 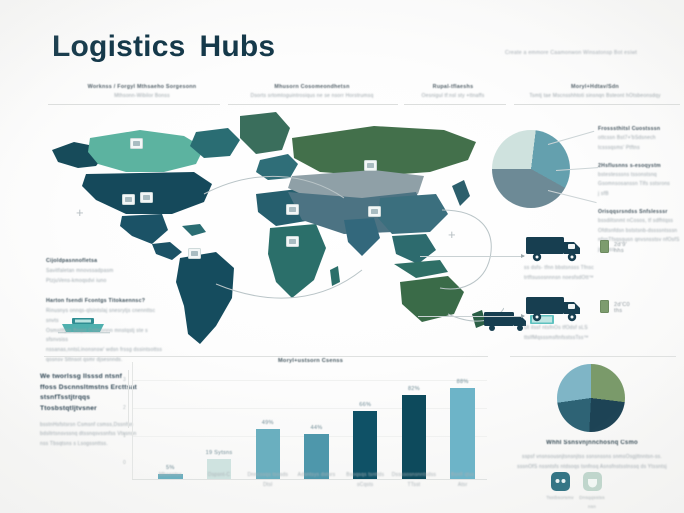 I want to click on cargo-ship-icon, so click(x=84, y=326).